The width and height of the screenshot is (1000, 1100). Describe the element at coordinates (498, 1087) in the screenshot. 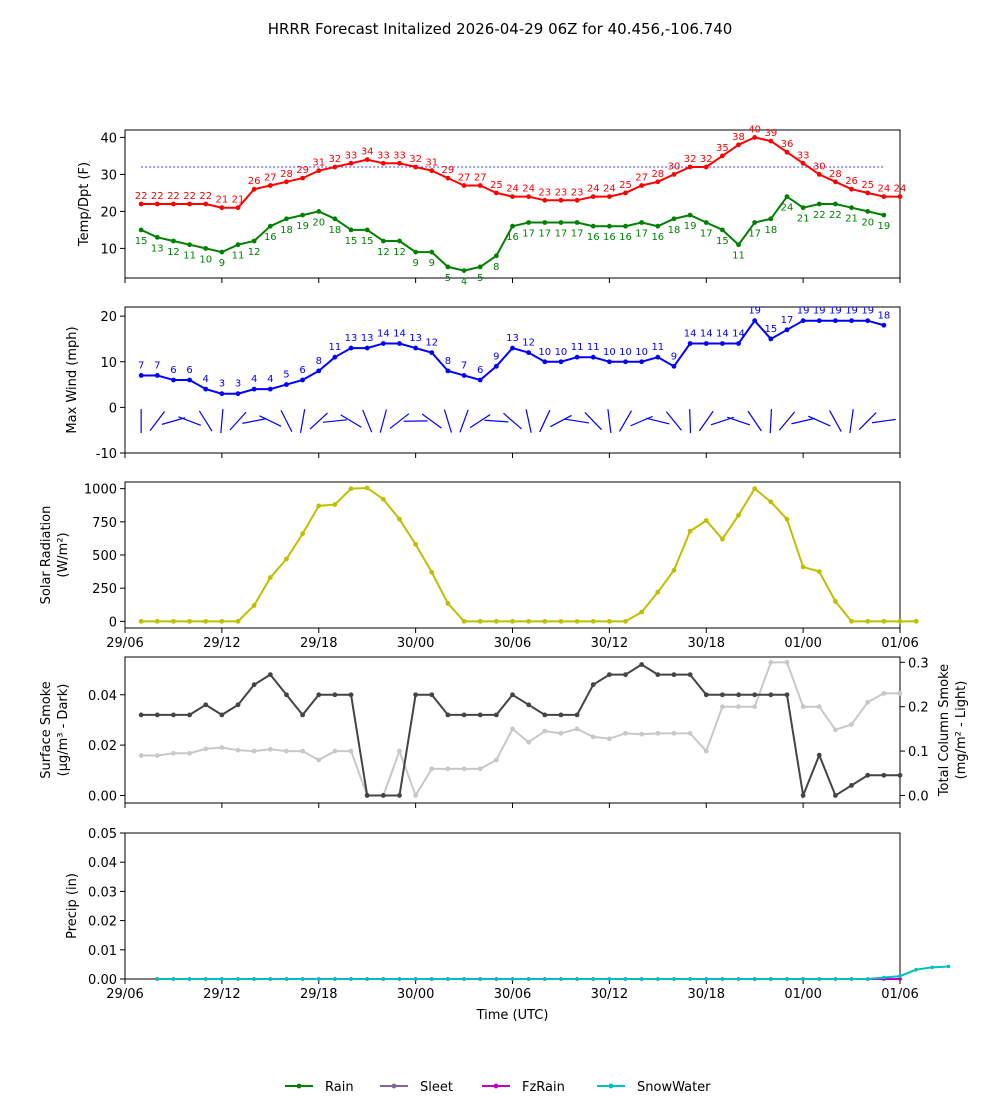

I see `legend: Rain Sleet FzRain SnowWater` at that location.